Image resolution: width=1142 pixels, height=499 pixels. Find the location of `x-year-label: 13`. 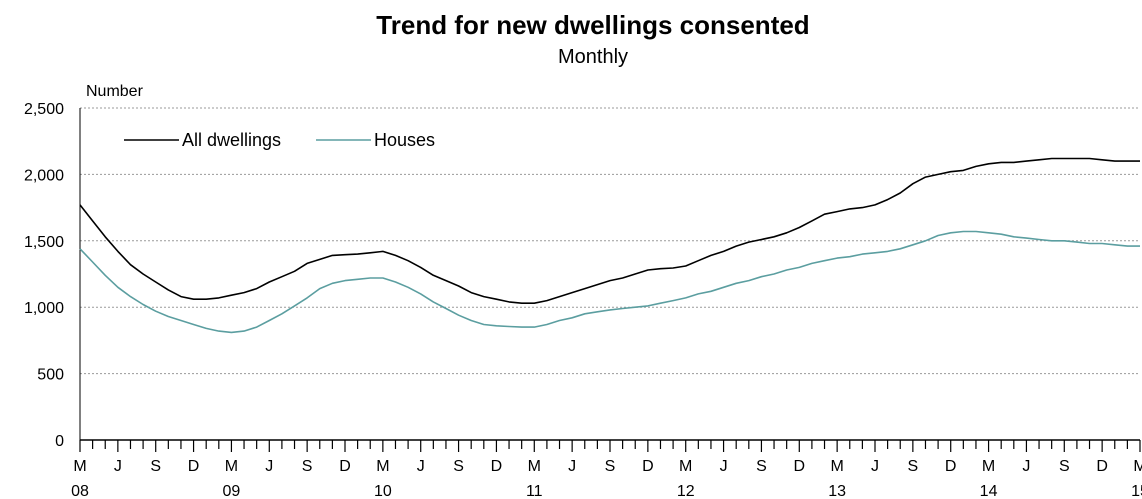

x-year-label: 13 is located at coordinates (837, 491).